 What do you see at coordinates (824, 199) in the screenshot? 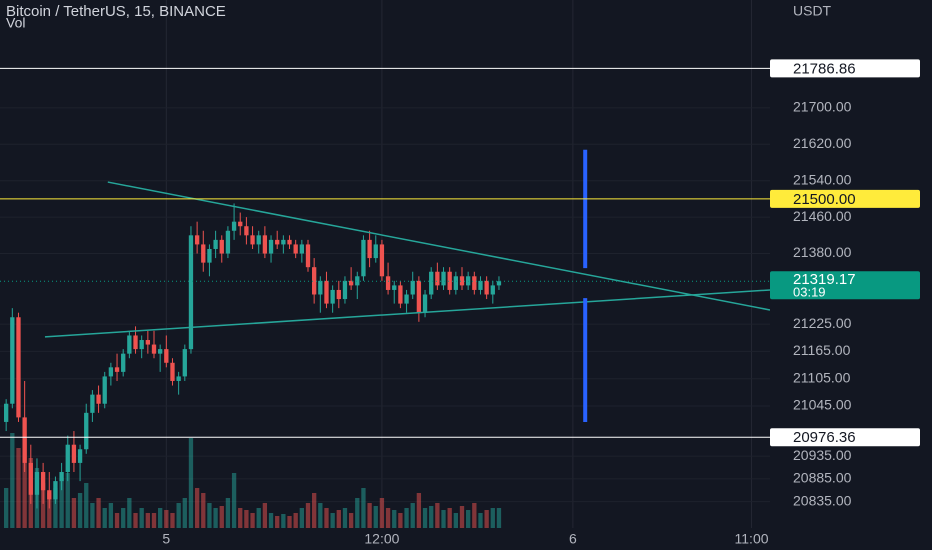
I see `level-label: 21500.00` at bounding box center [824, 199].